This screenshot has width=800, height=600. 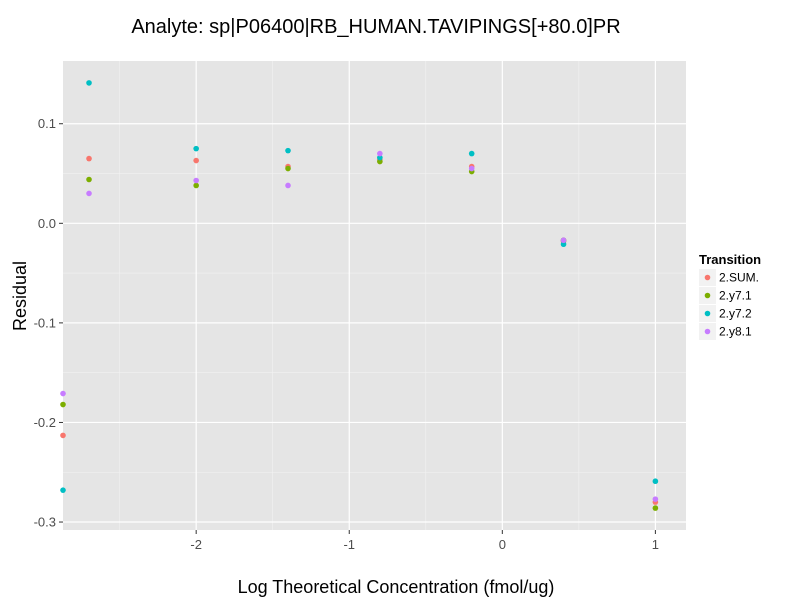 What do you see at coordinates (47, 223) in the screenshot?
I see `y-tick-label: 0.0` at bounding box center [47, 223].